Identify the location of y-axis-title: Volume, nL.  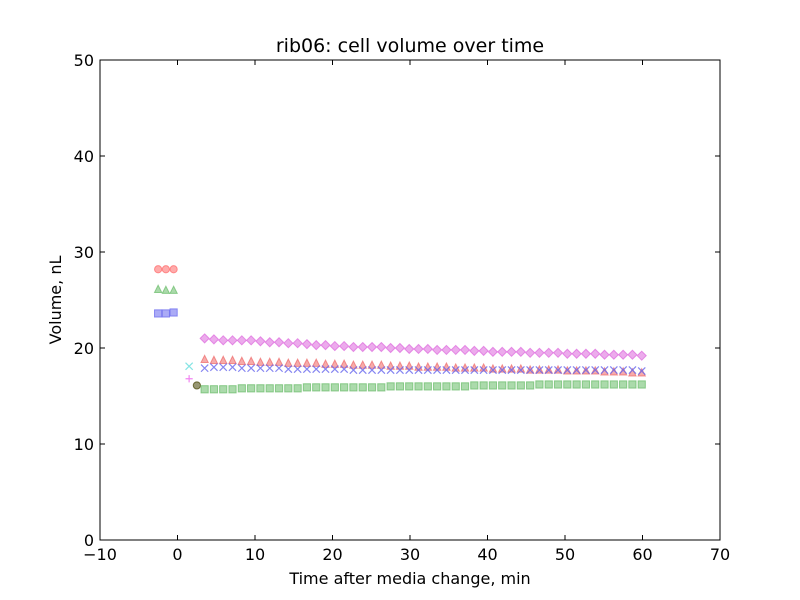
(55, 300).